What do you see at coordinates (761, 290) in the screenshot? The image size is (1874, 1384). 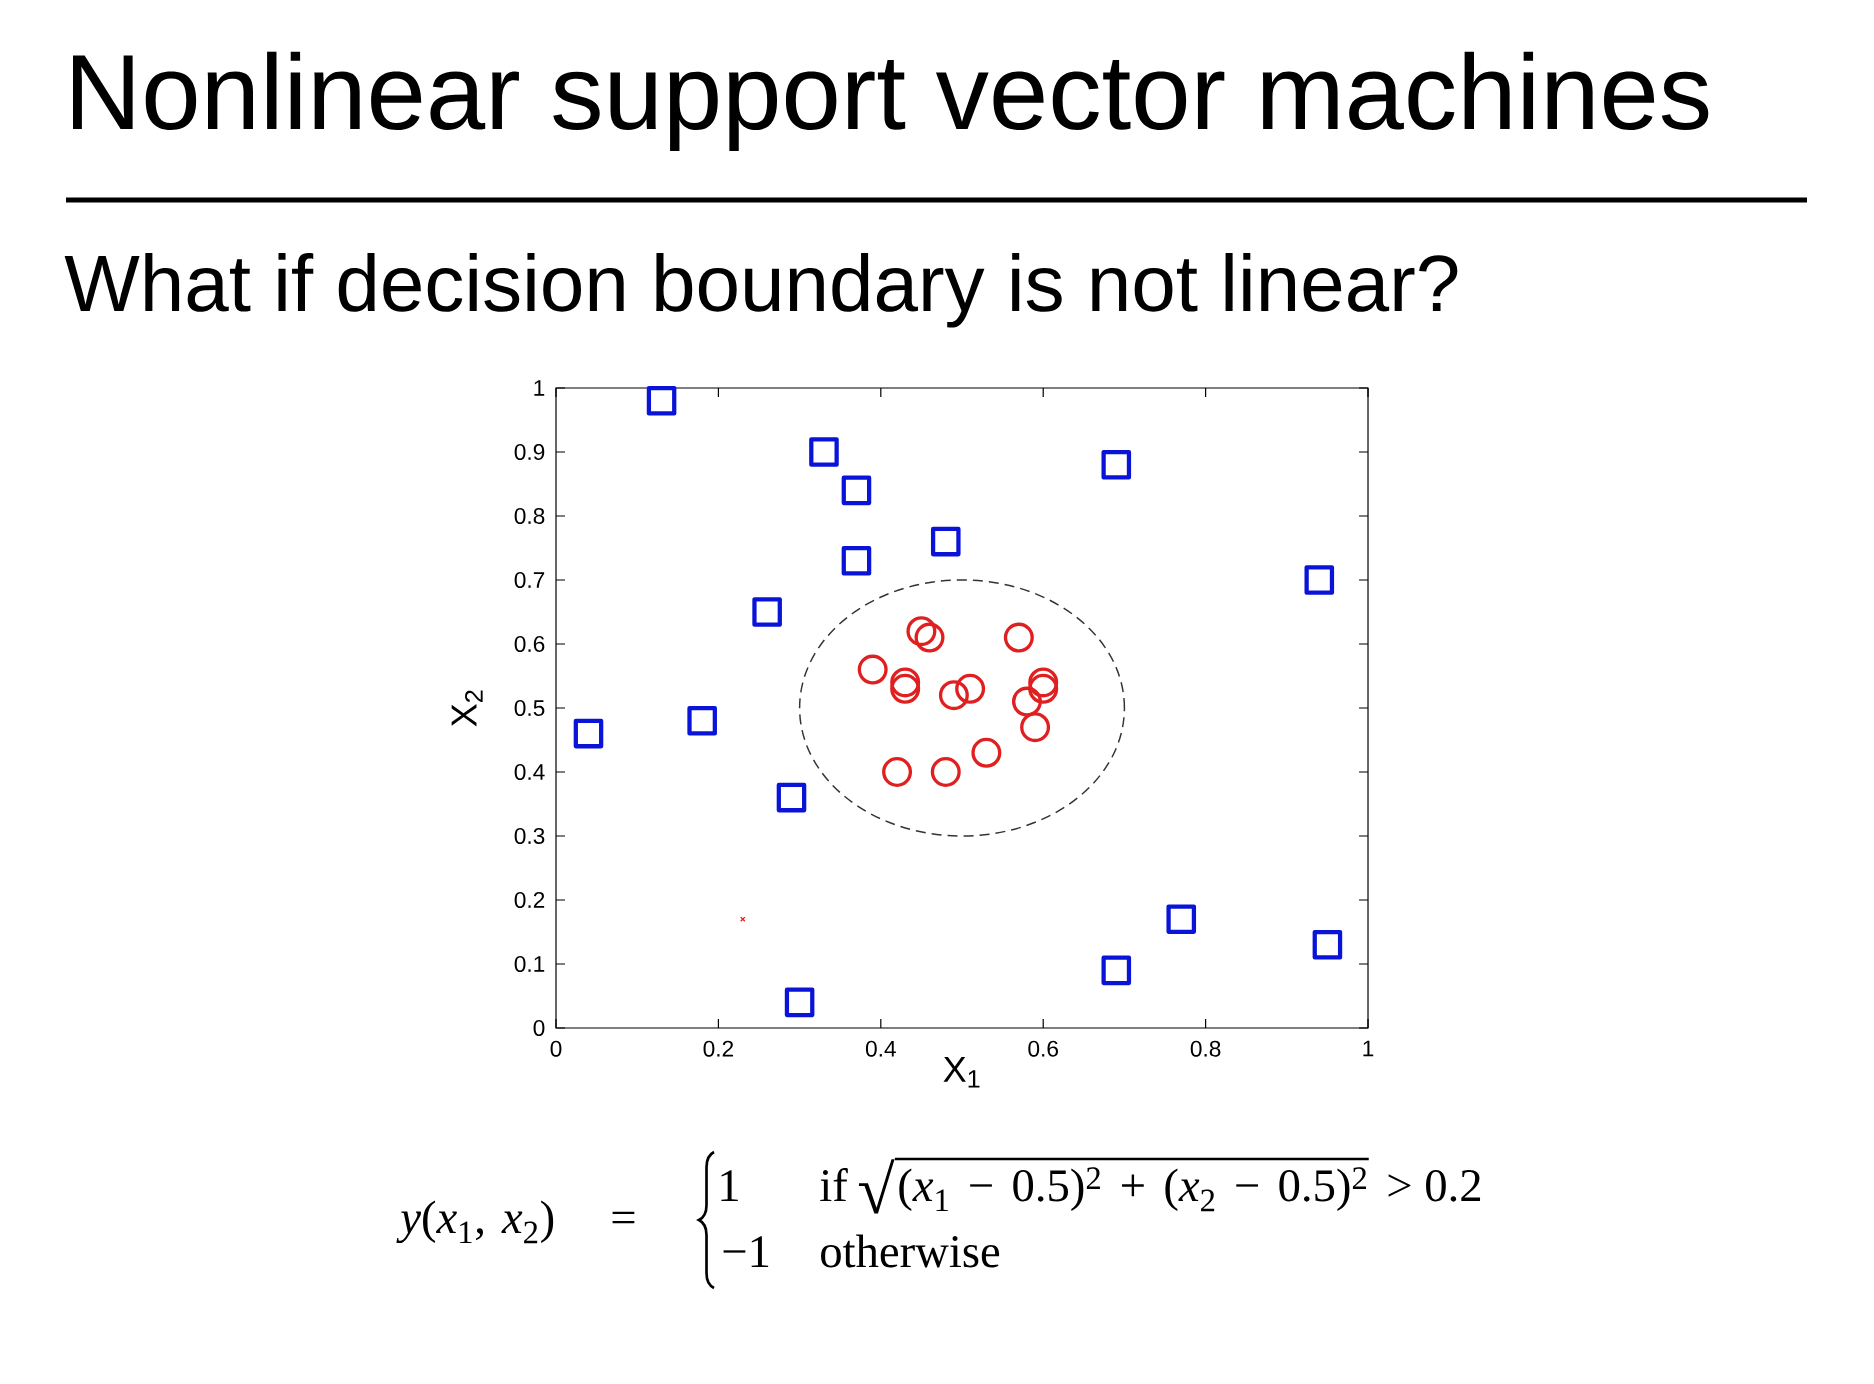 I see `chart-subtitle: What if decision boundary is not linear?` at bounding box center [761, 290].